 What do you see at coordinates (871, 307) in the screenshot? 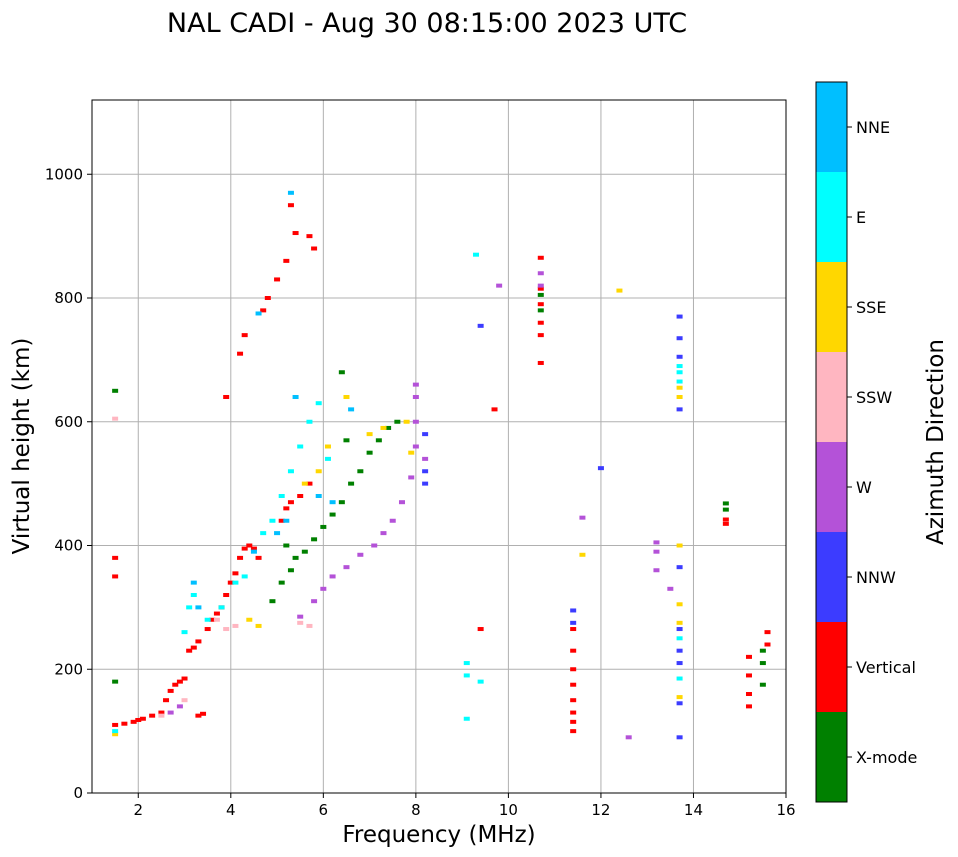
I see `colorbar-tick-label: SSE` at bounding box center [871, 307].